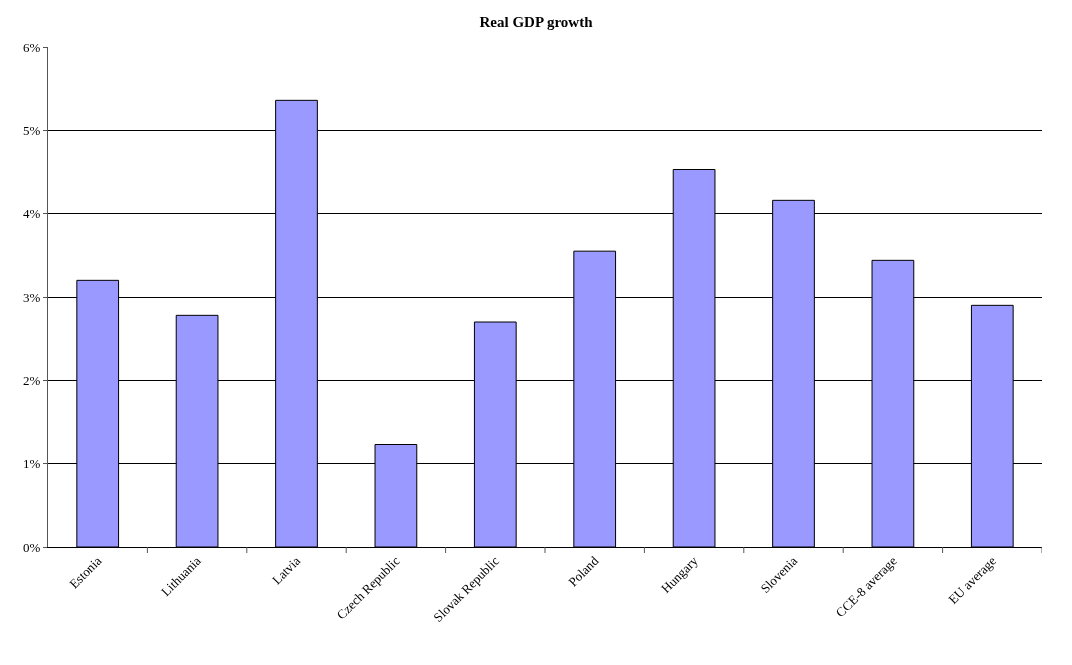 This screenshot has width=1072, height=665. What do you see at coordinates (32, 297) in the screenshot?
I see `y-tick-label: 3%` at bounding box center [32, 297].